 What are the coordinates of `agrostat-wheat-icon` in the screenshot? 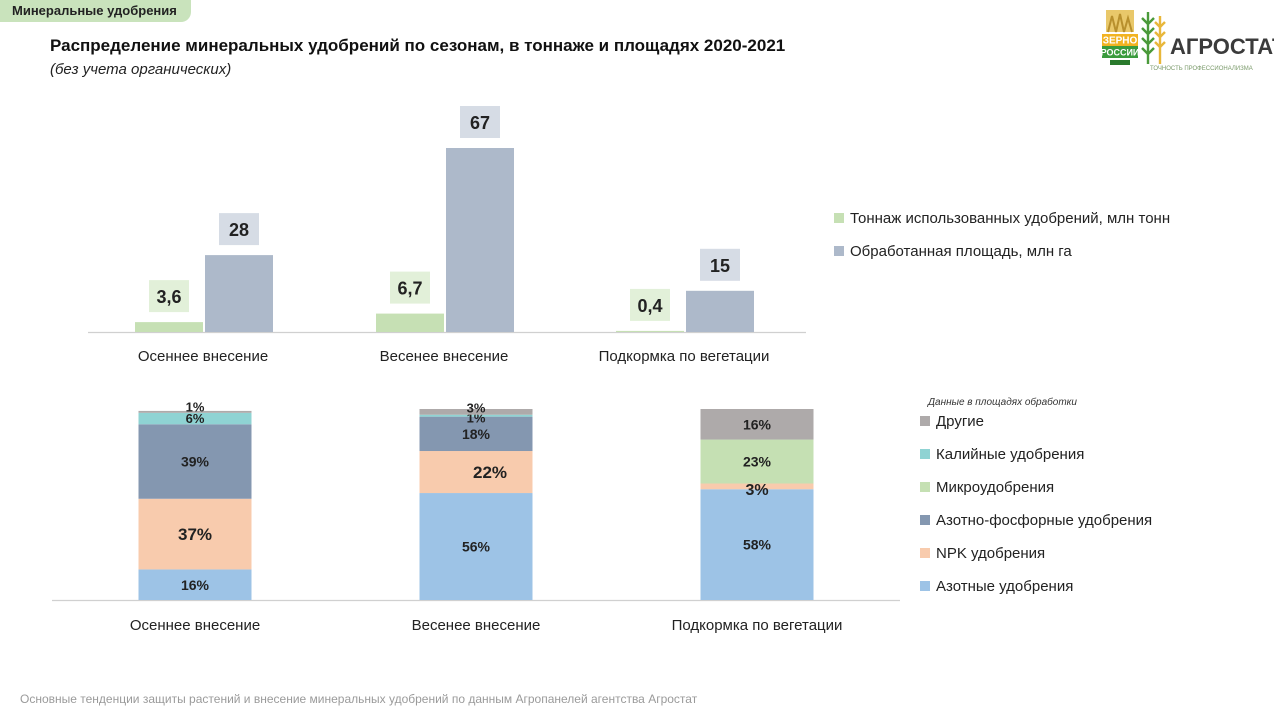 It's located at (1153, 38).